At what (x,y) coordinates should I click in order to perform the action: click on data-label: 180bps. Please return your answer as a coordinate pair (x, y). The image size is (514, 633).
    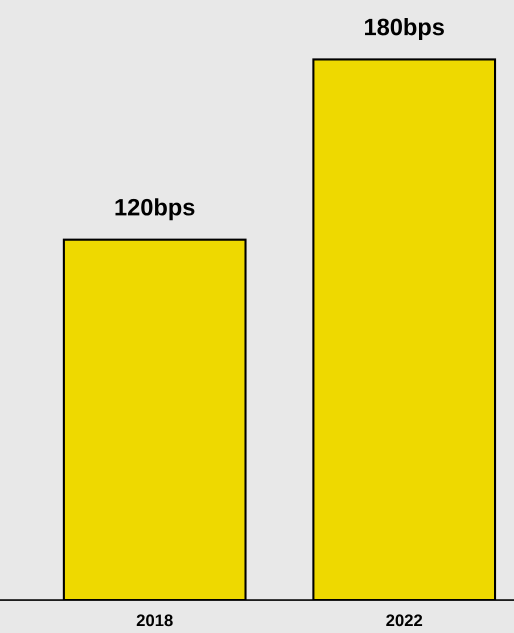
    Looking at the image, I should click on (404, 29).